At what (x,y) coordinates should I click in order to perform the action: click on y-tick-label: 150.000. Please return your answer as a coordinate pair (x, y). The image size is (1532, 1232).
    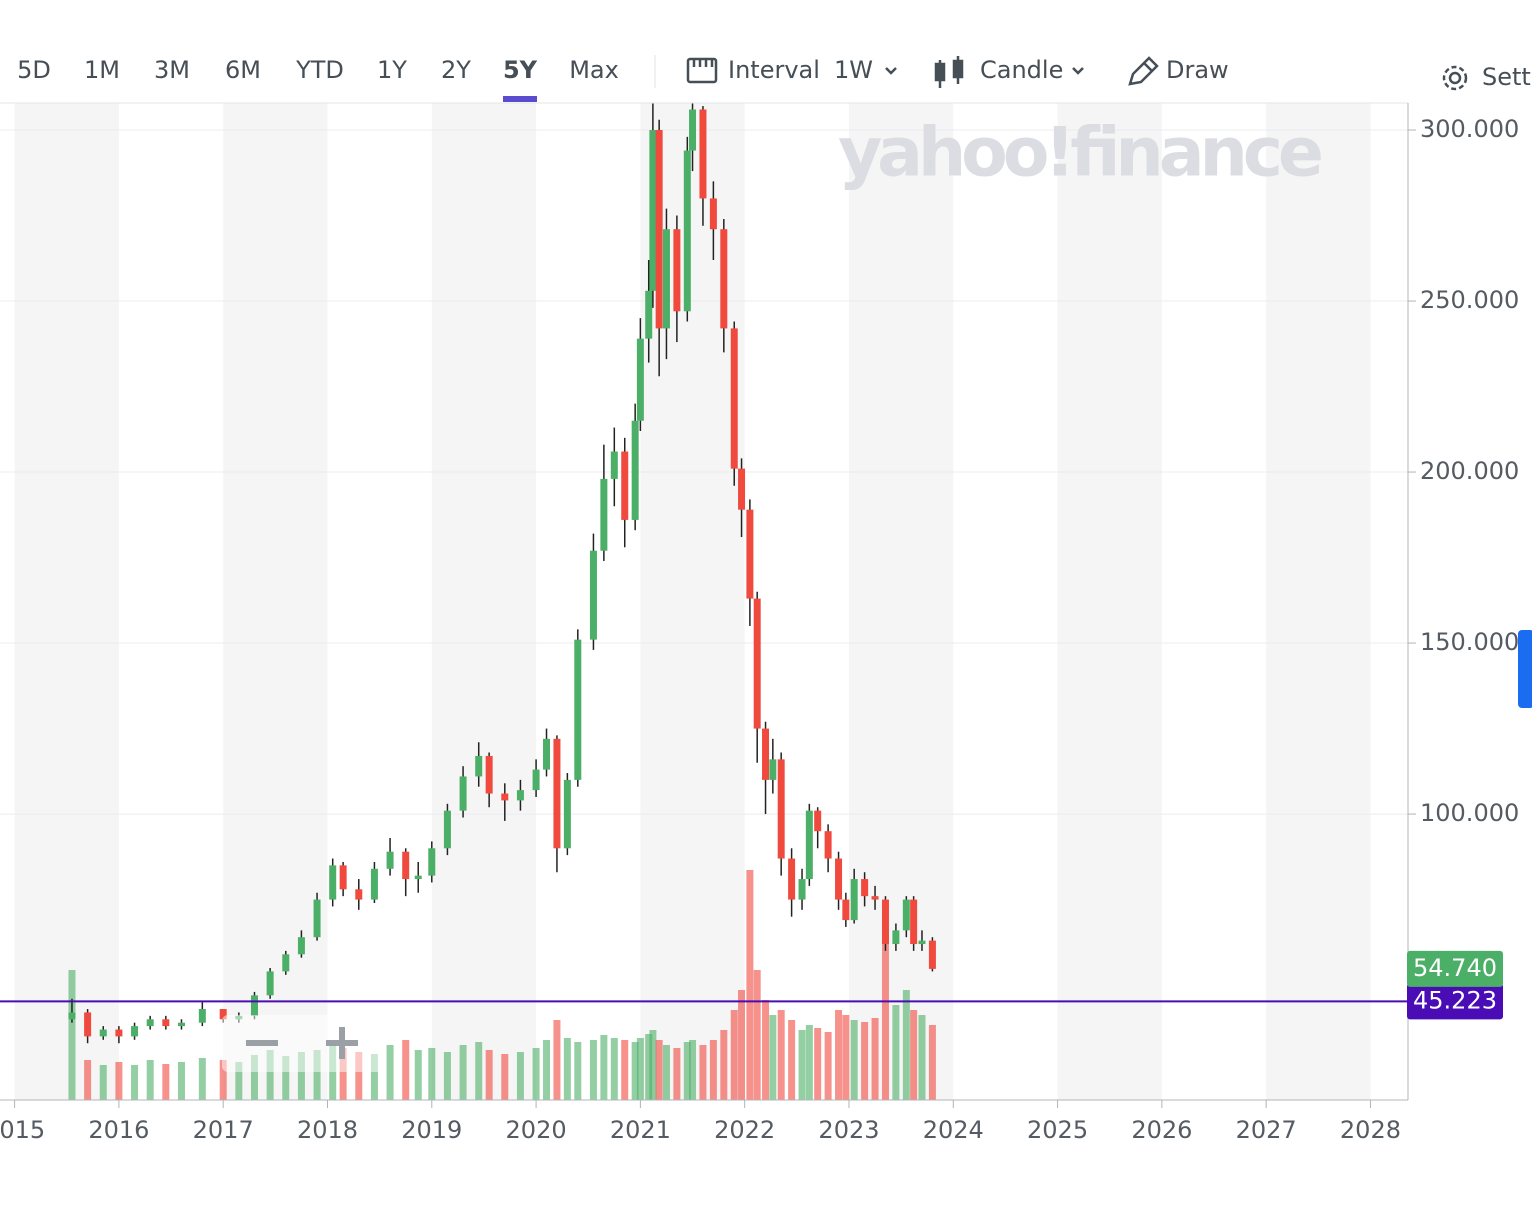
    Looking at the image, I should click on (1469, 642).